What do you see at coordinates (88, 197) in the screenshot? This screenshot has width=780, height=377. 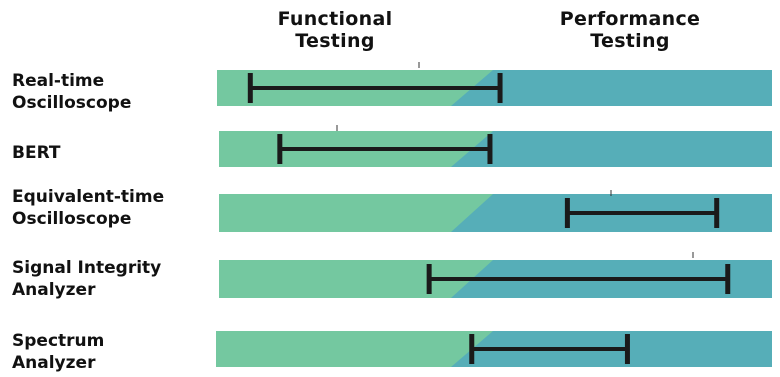 I see `row-label-line: Equivalent-time` at bounding box center [88, 197].